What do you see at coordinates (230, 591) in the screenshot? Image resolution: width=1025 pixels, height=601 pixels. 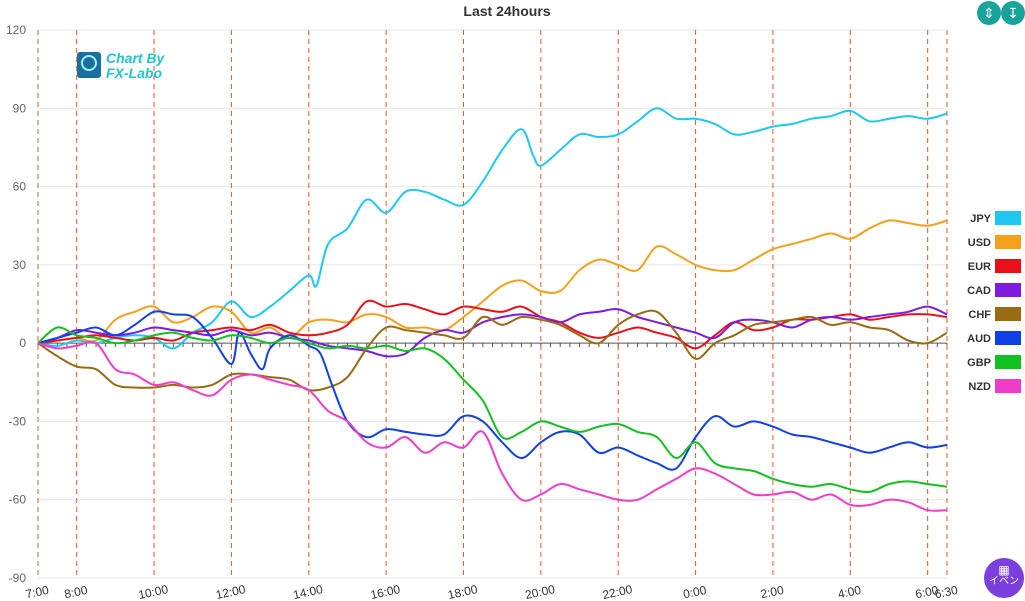 I see `x-tick-label: 12:00` at bounding box center [230, 591].